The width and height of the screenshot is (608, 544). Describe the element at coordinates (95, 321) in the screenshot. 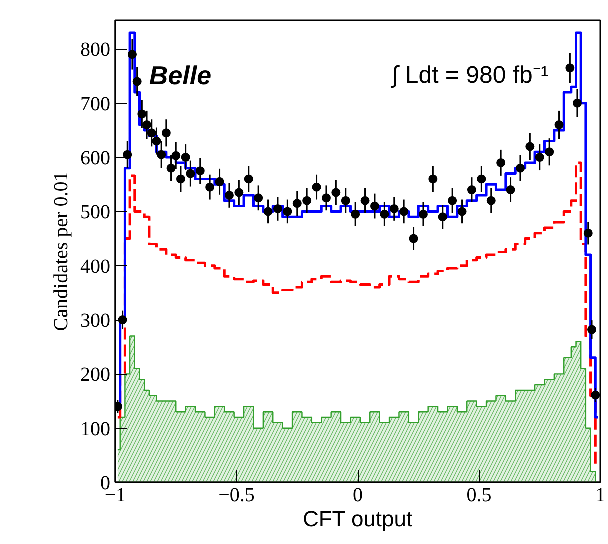

I see `y-tick-label: 300` at that location.